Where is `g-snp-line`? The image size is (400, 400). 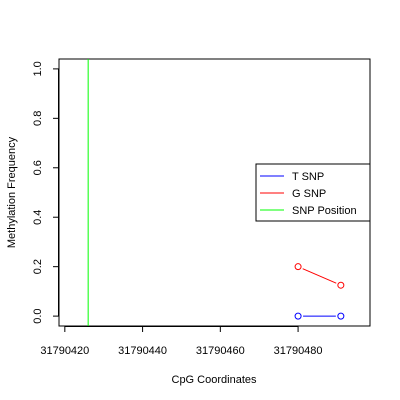 g-snp-line is located at coordinates (319, 276).